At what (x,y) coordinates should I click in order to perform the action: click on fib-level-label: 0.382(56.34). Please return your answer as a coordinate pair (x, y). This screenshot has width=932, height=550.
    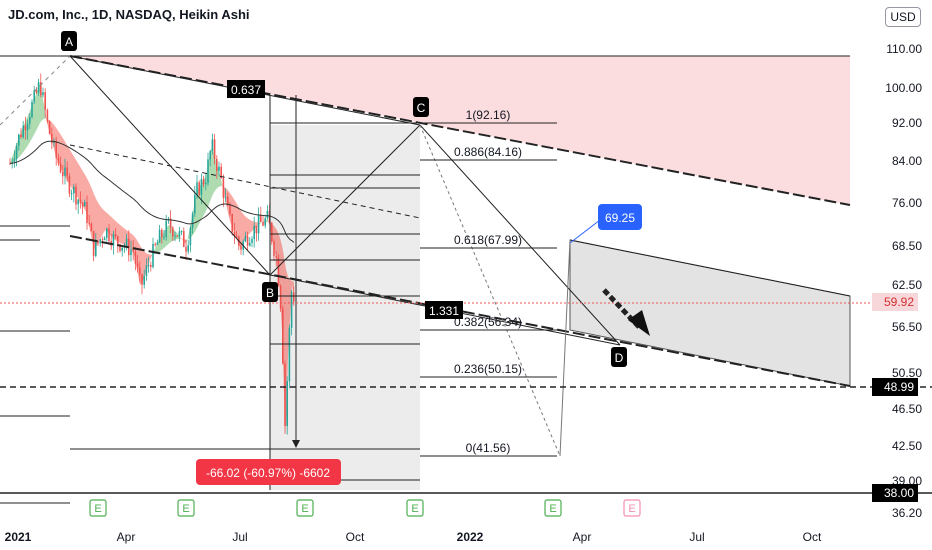
    Looking at the image, I should click on (488, 322).